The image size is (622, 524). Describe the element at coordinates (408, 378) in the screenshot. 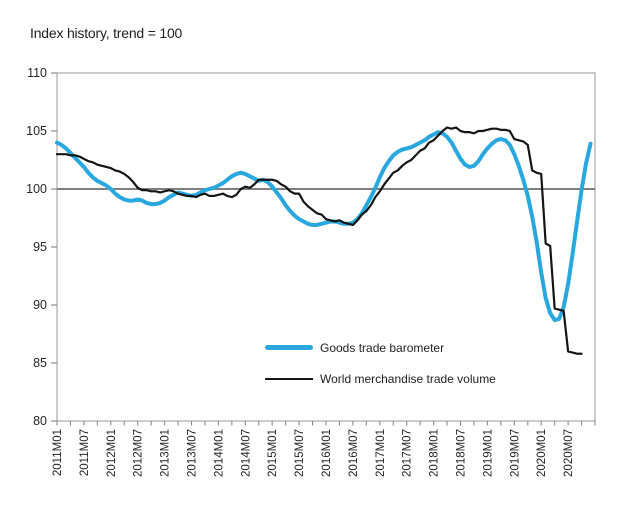

I see `legend-label-world-merchandise-trade-volume: World merchandise trade volume` at that location.